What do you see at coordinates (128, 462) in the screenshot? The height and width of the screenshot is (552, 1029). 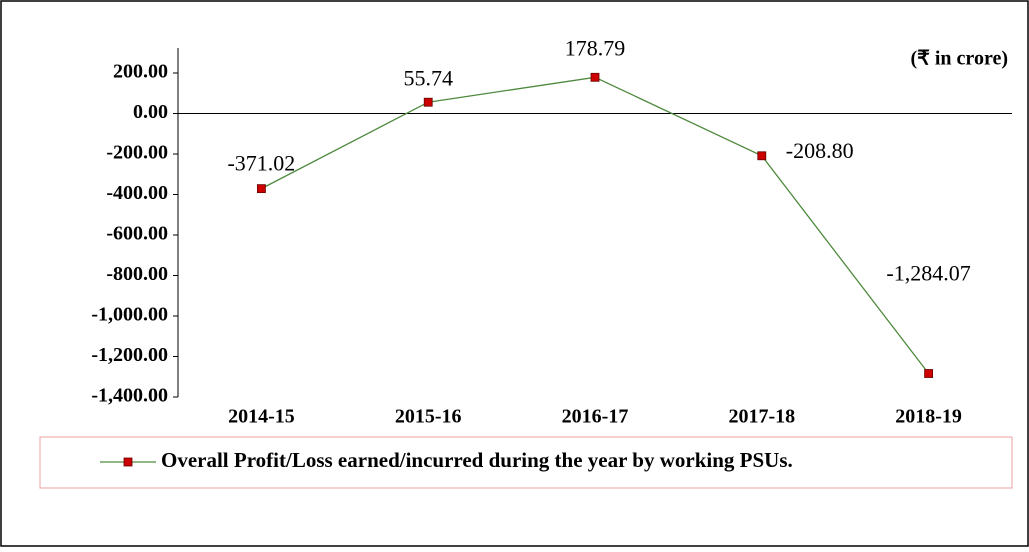 I see `legend-marker` at bounding box center [128, 462].